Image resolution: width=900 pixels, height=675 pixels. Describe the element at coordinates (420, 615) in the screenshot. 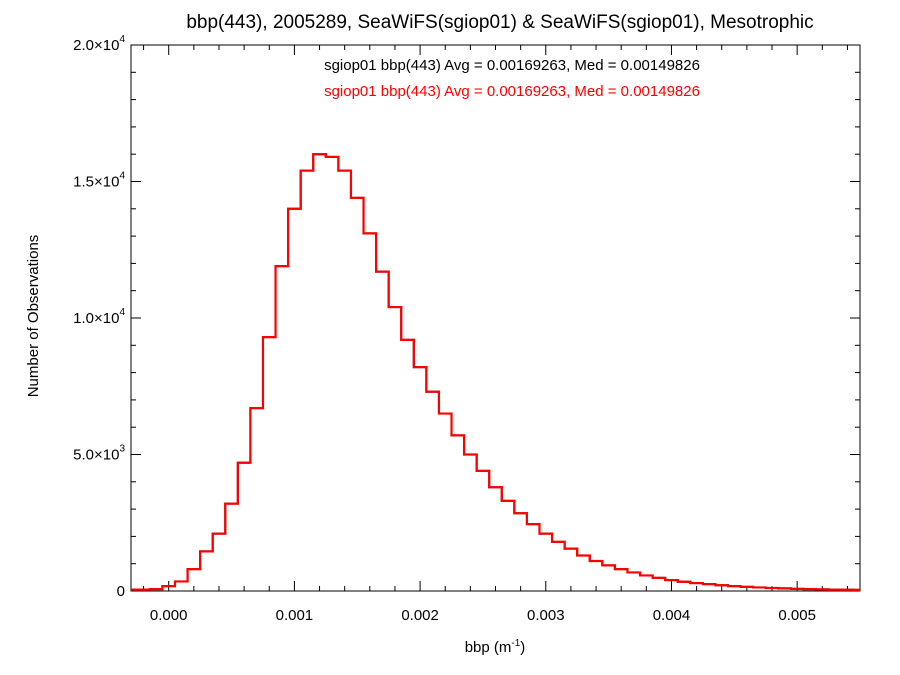

I see `x-tick-label: 0.002` at that location.